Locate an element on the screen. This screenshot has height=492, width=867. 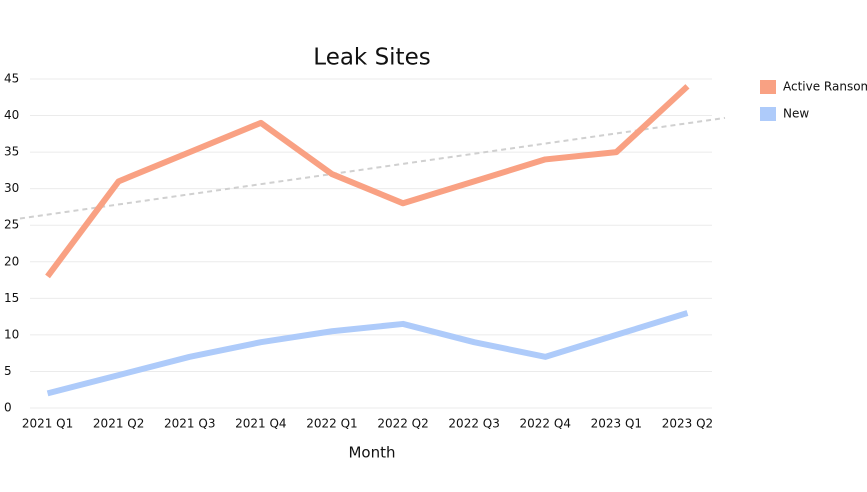
x-tick-label: 2022 Q3 is located at coordinates (473, 424).